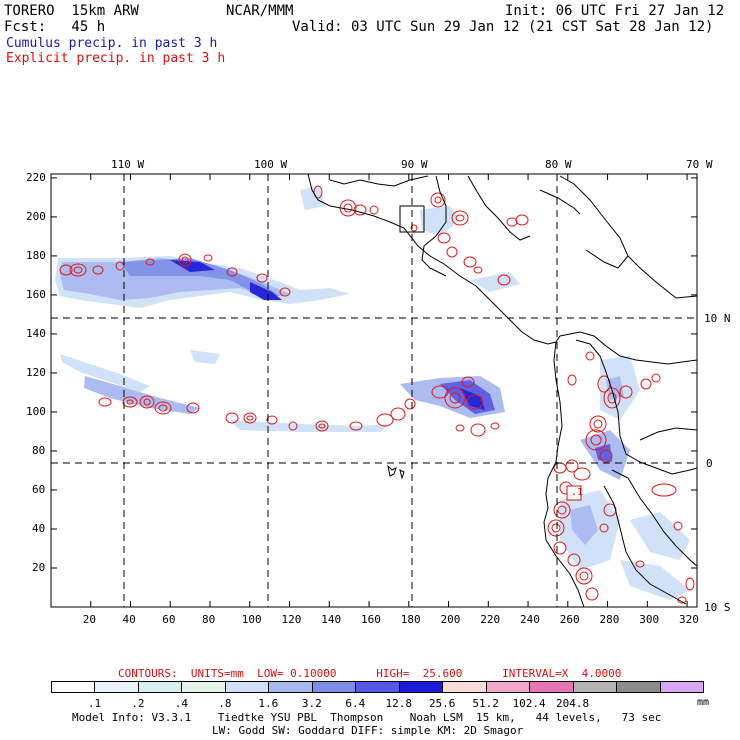 This screenshot has height=740, width=740. I want to click on x-tick-label: 260, so click(569, 619).